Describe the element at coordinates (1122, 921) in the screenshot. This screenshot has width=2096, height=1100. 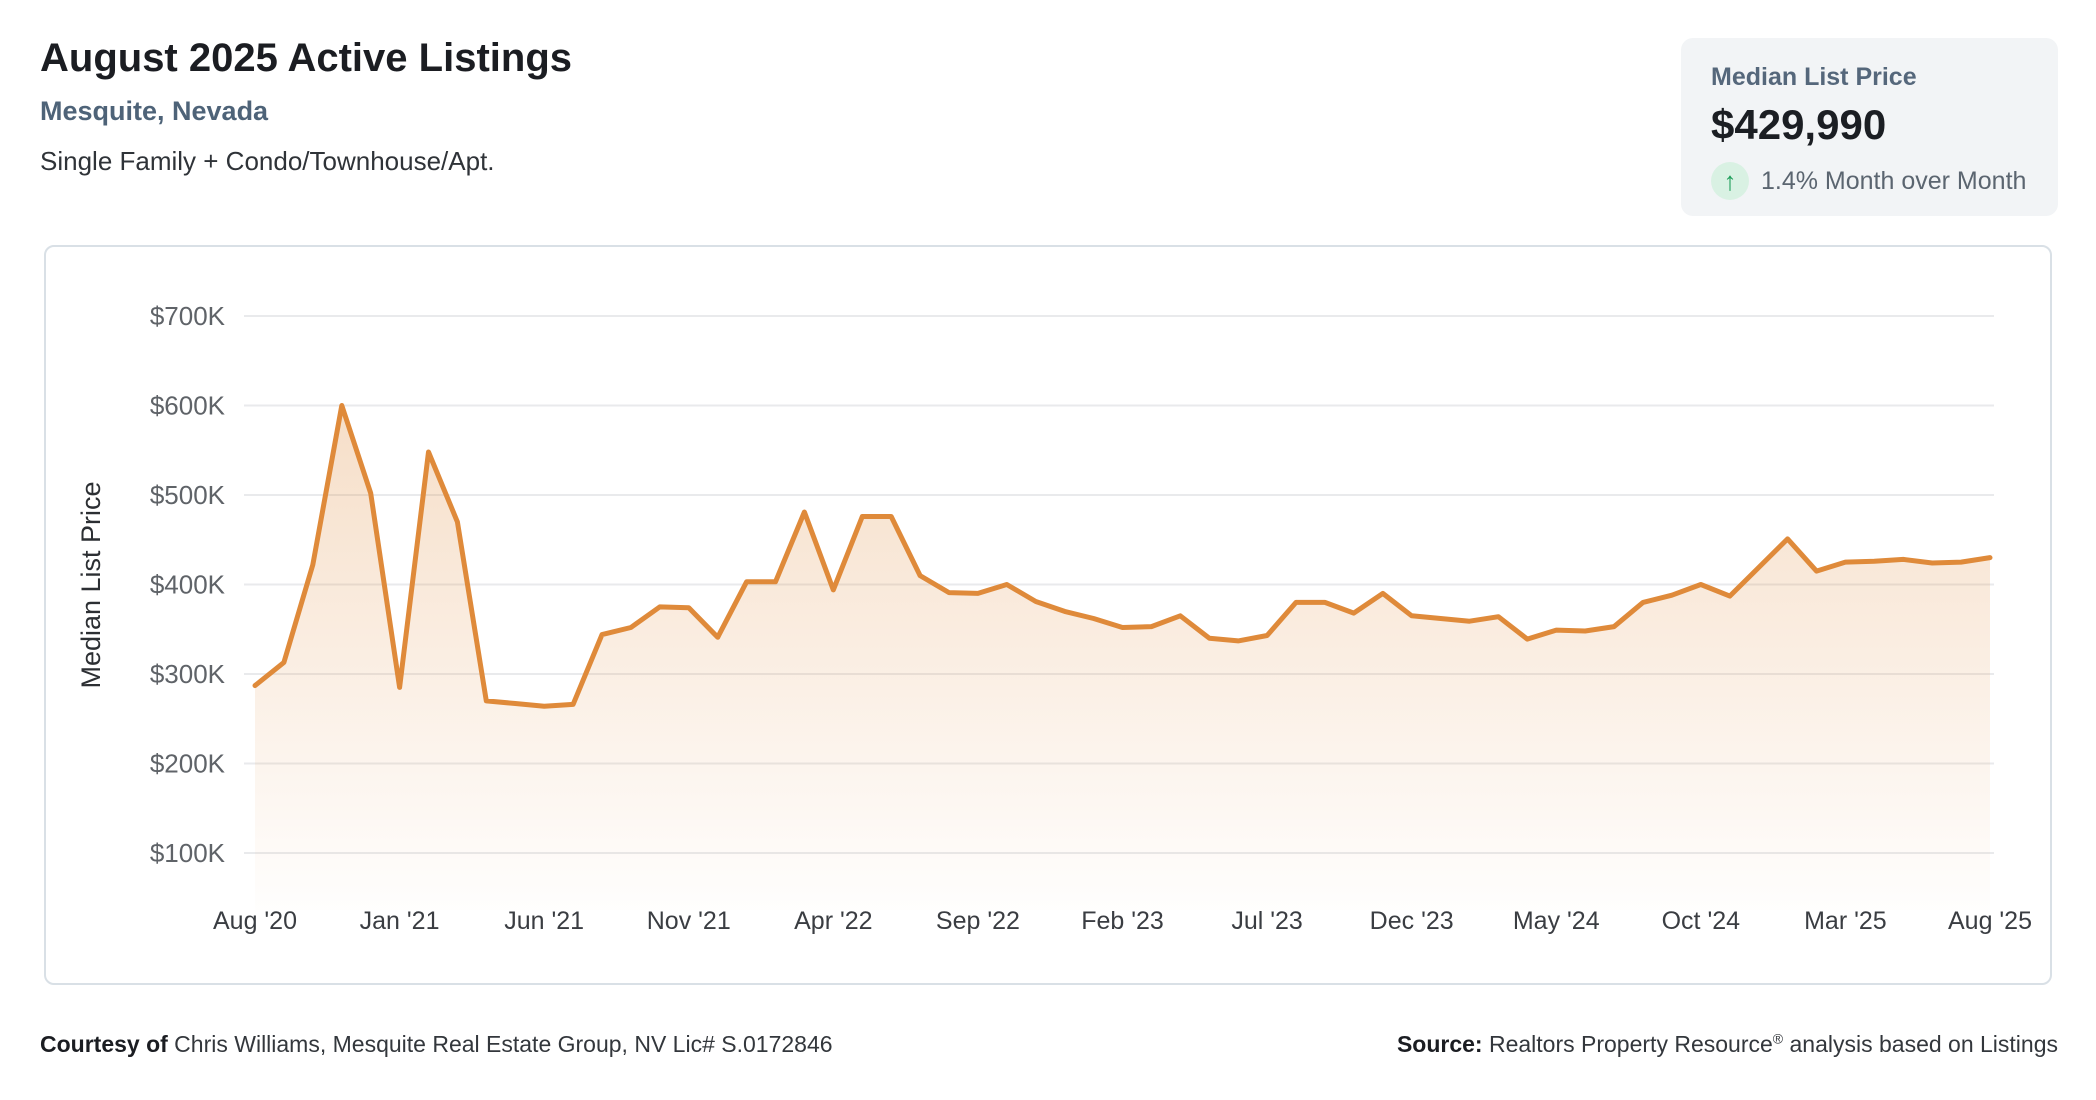
I see `x-tick-label: Feb '23` at that location.